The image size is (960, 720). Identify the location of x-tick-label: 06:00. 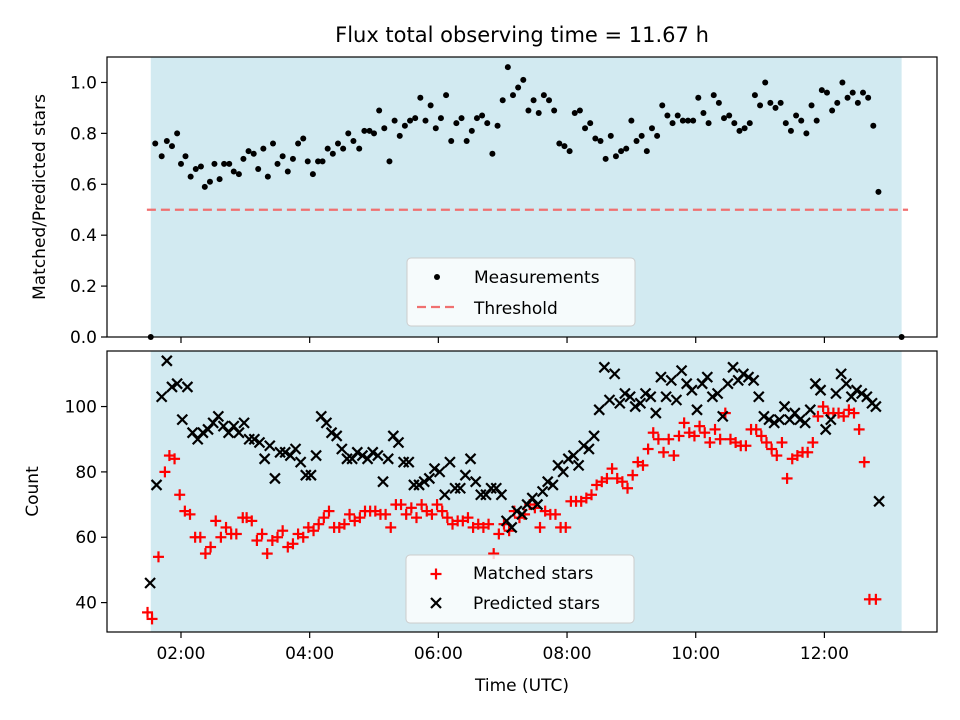
(438, 654).